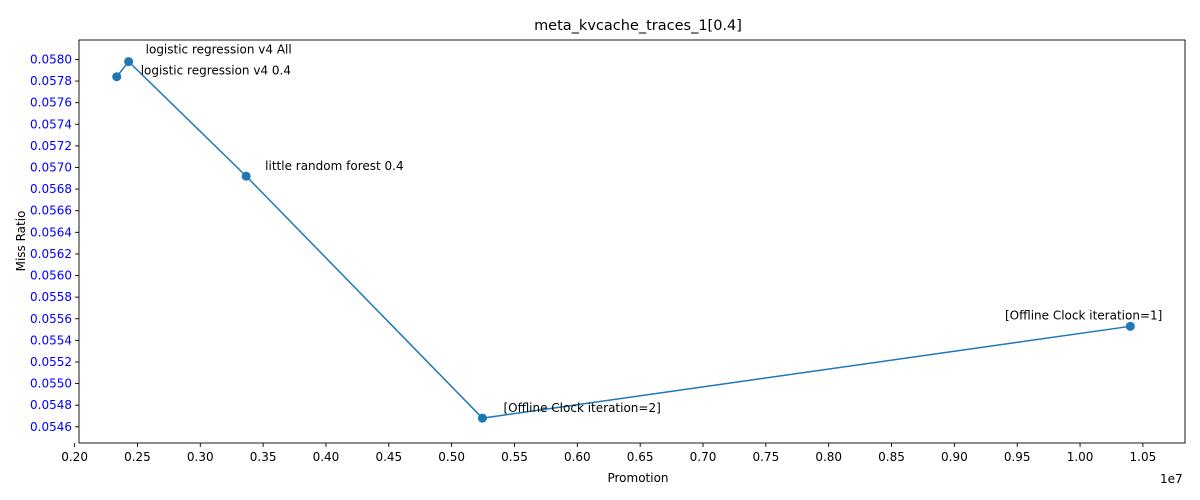  What do you see at coordinates (51, 362) in the screenshot?
I see `y-tick-label: 0.0552` at bounding box center [51, 362].